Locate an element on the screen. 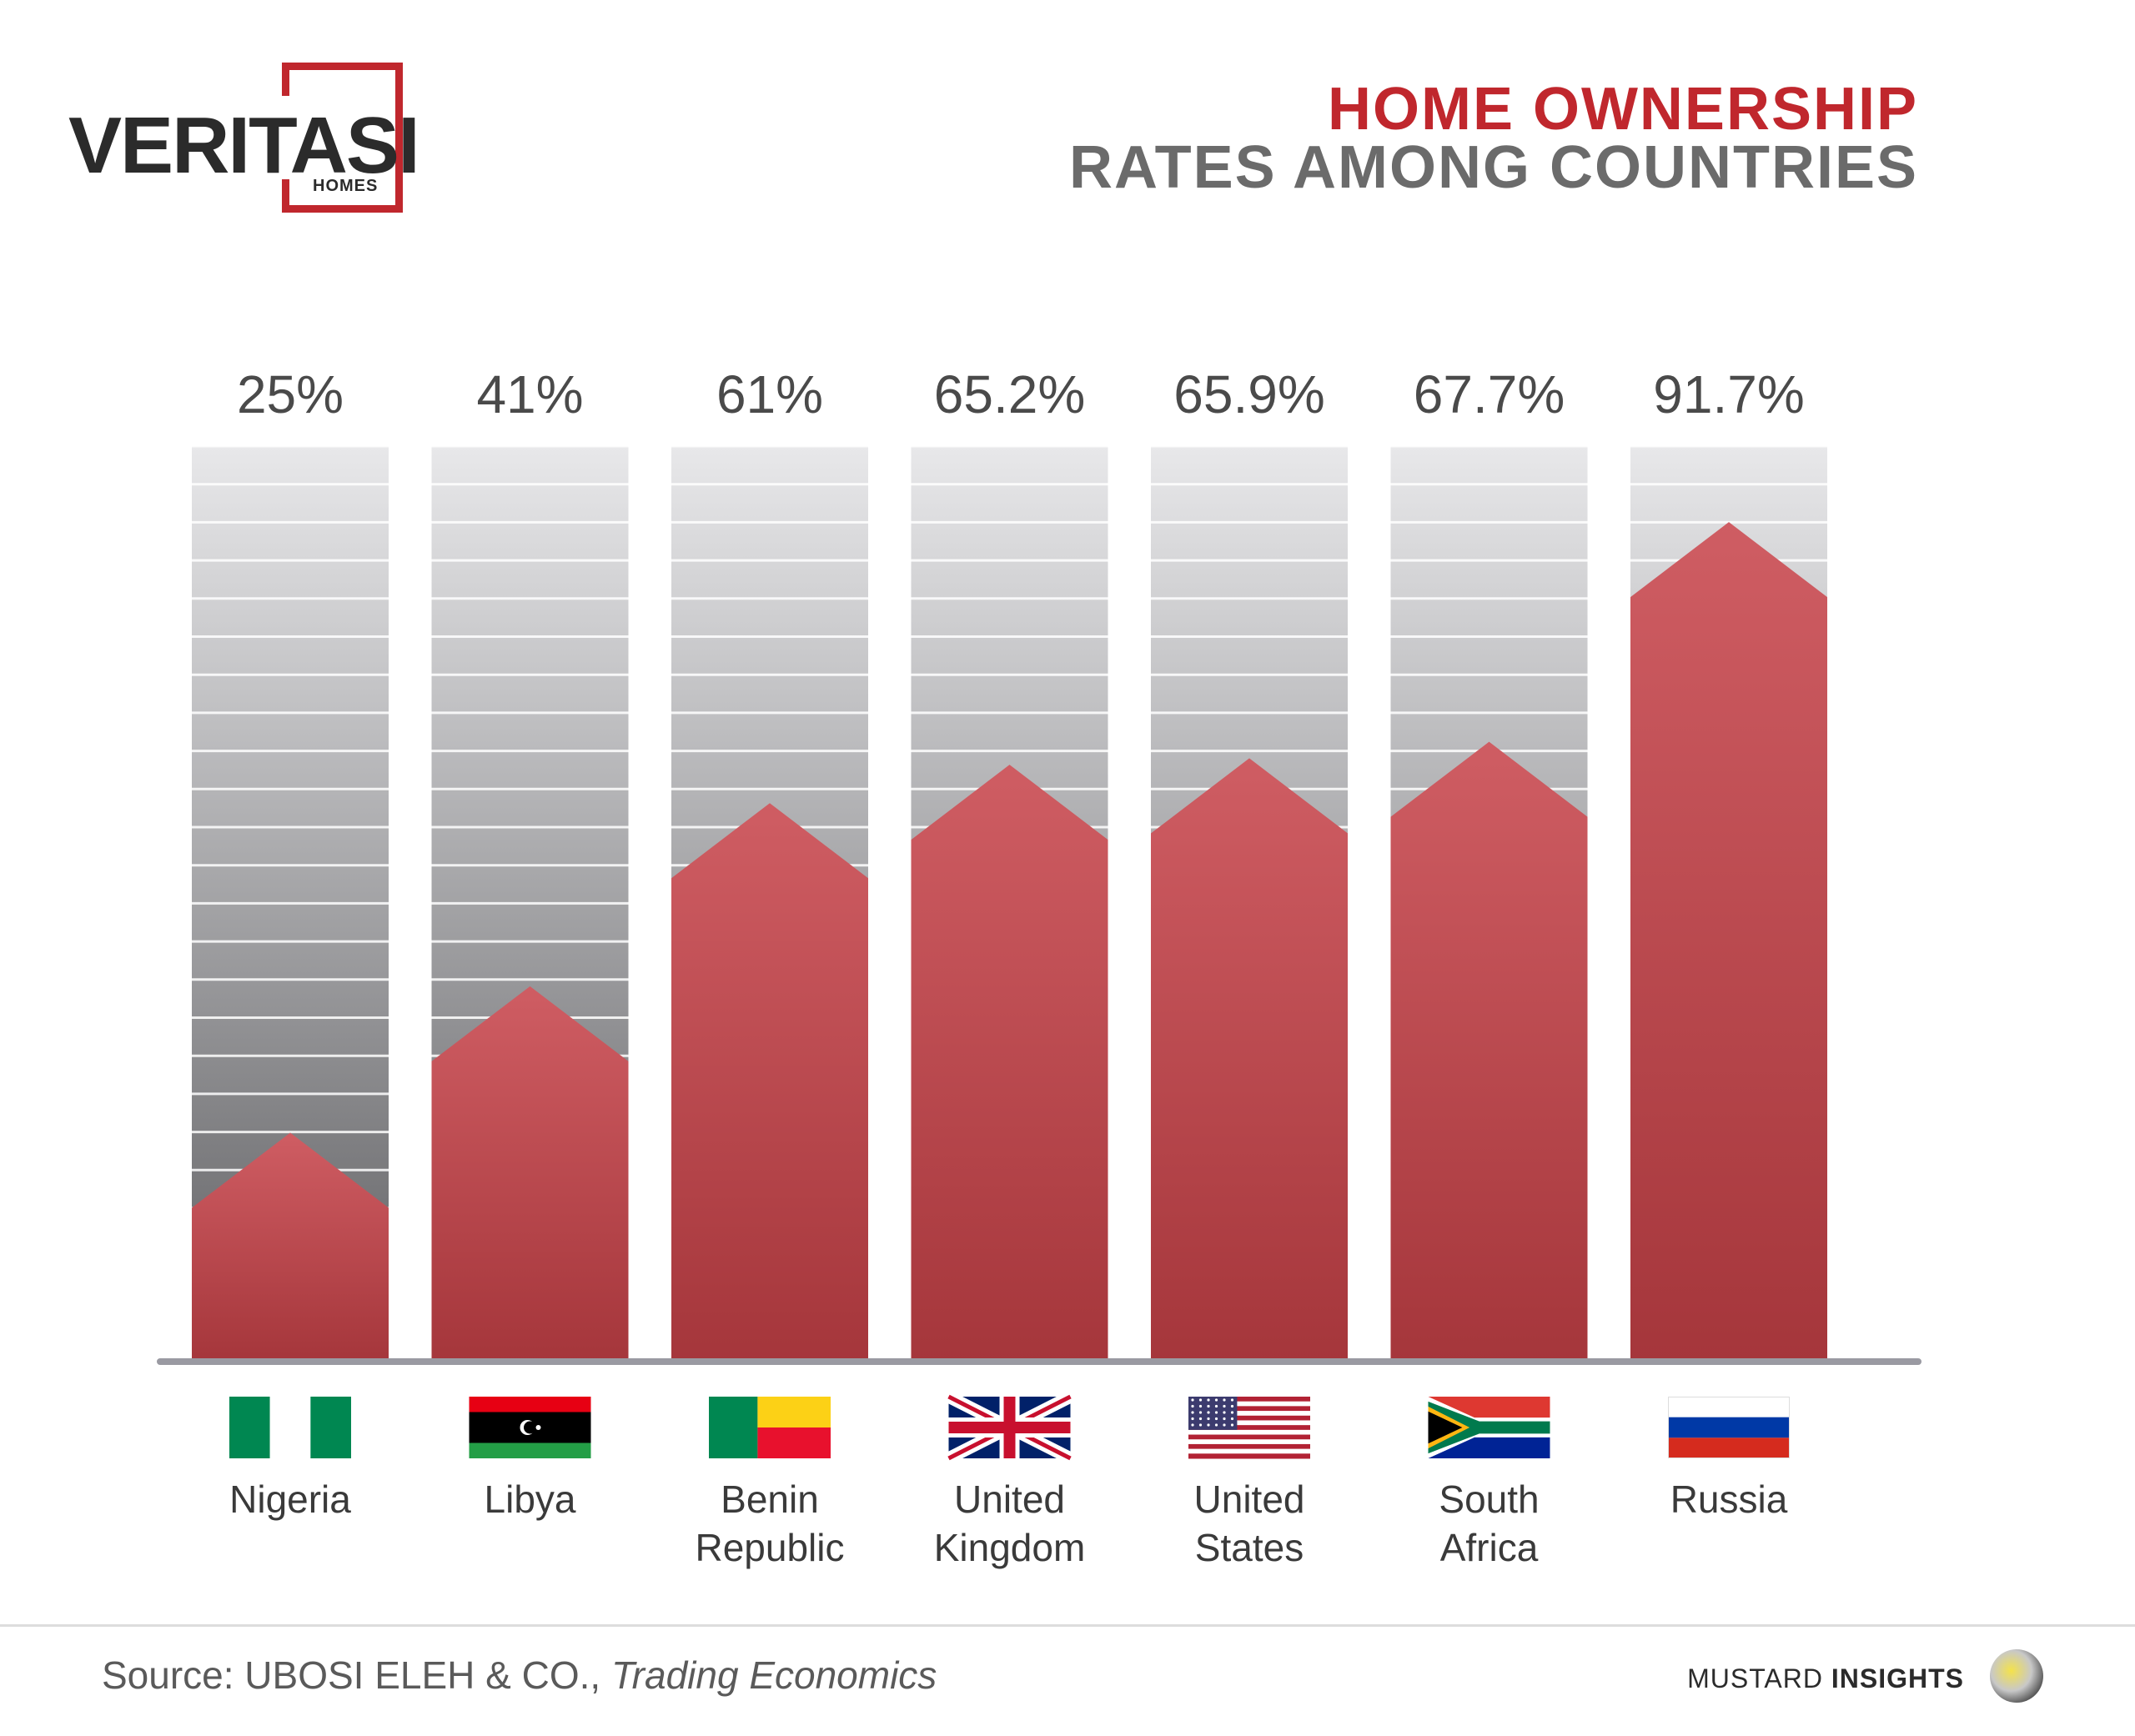 This screenshot has width=2135, height=1736. chart-title-line1: HOME OWNERSHIP is located at coordinates (1622, 109).